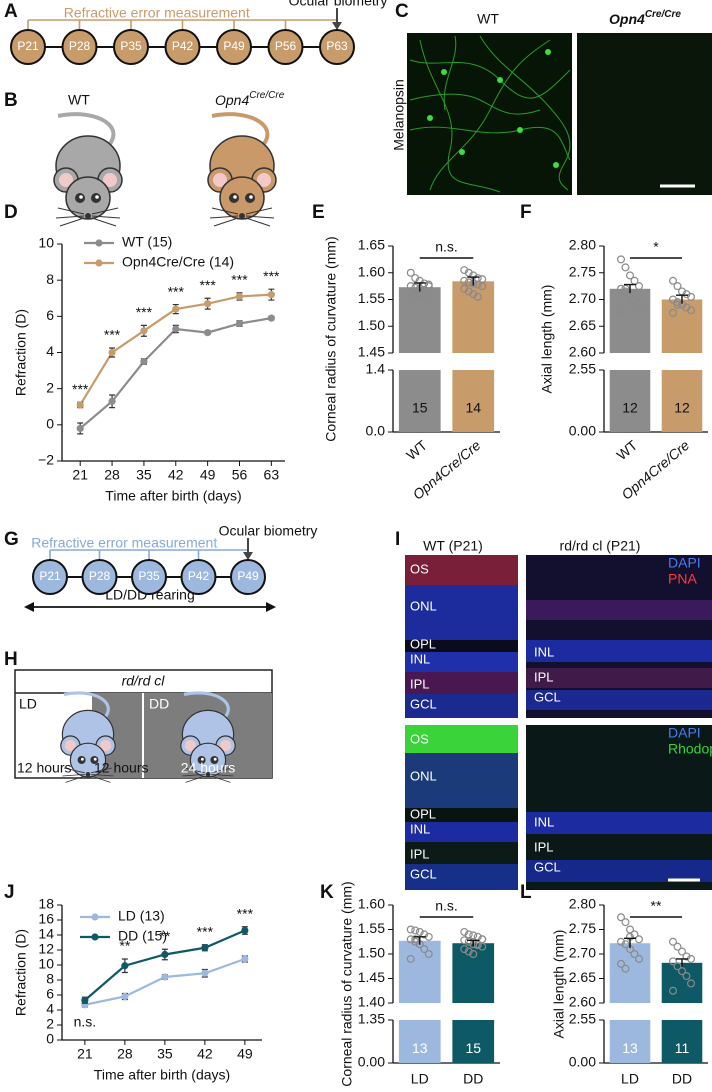 The width and height of the screenshot is (712, 1092). I want to click on layer-label: GCL, so click(547, 696).